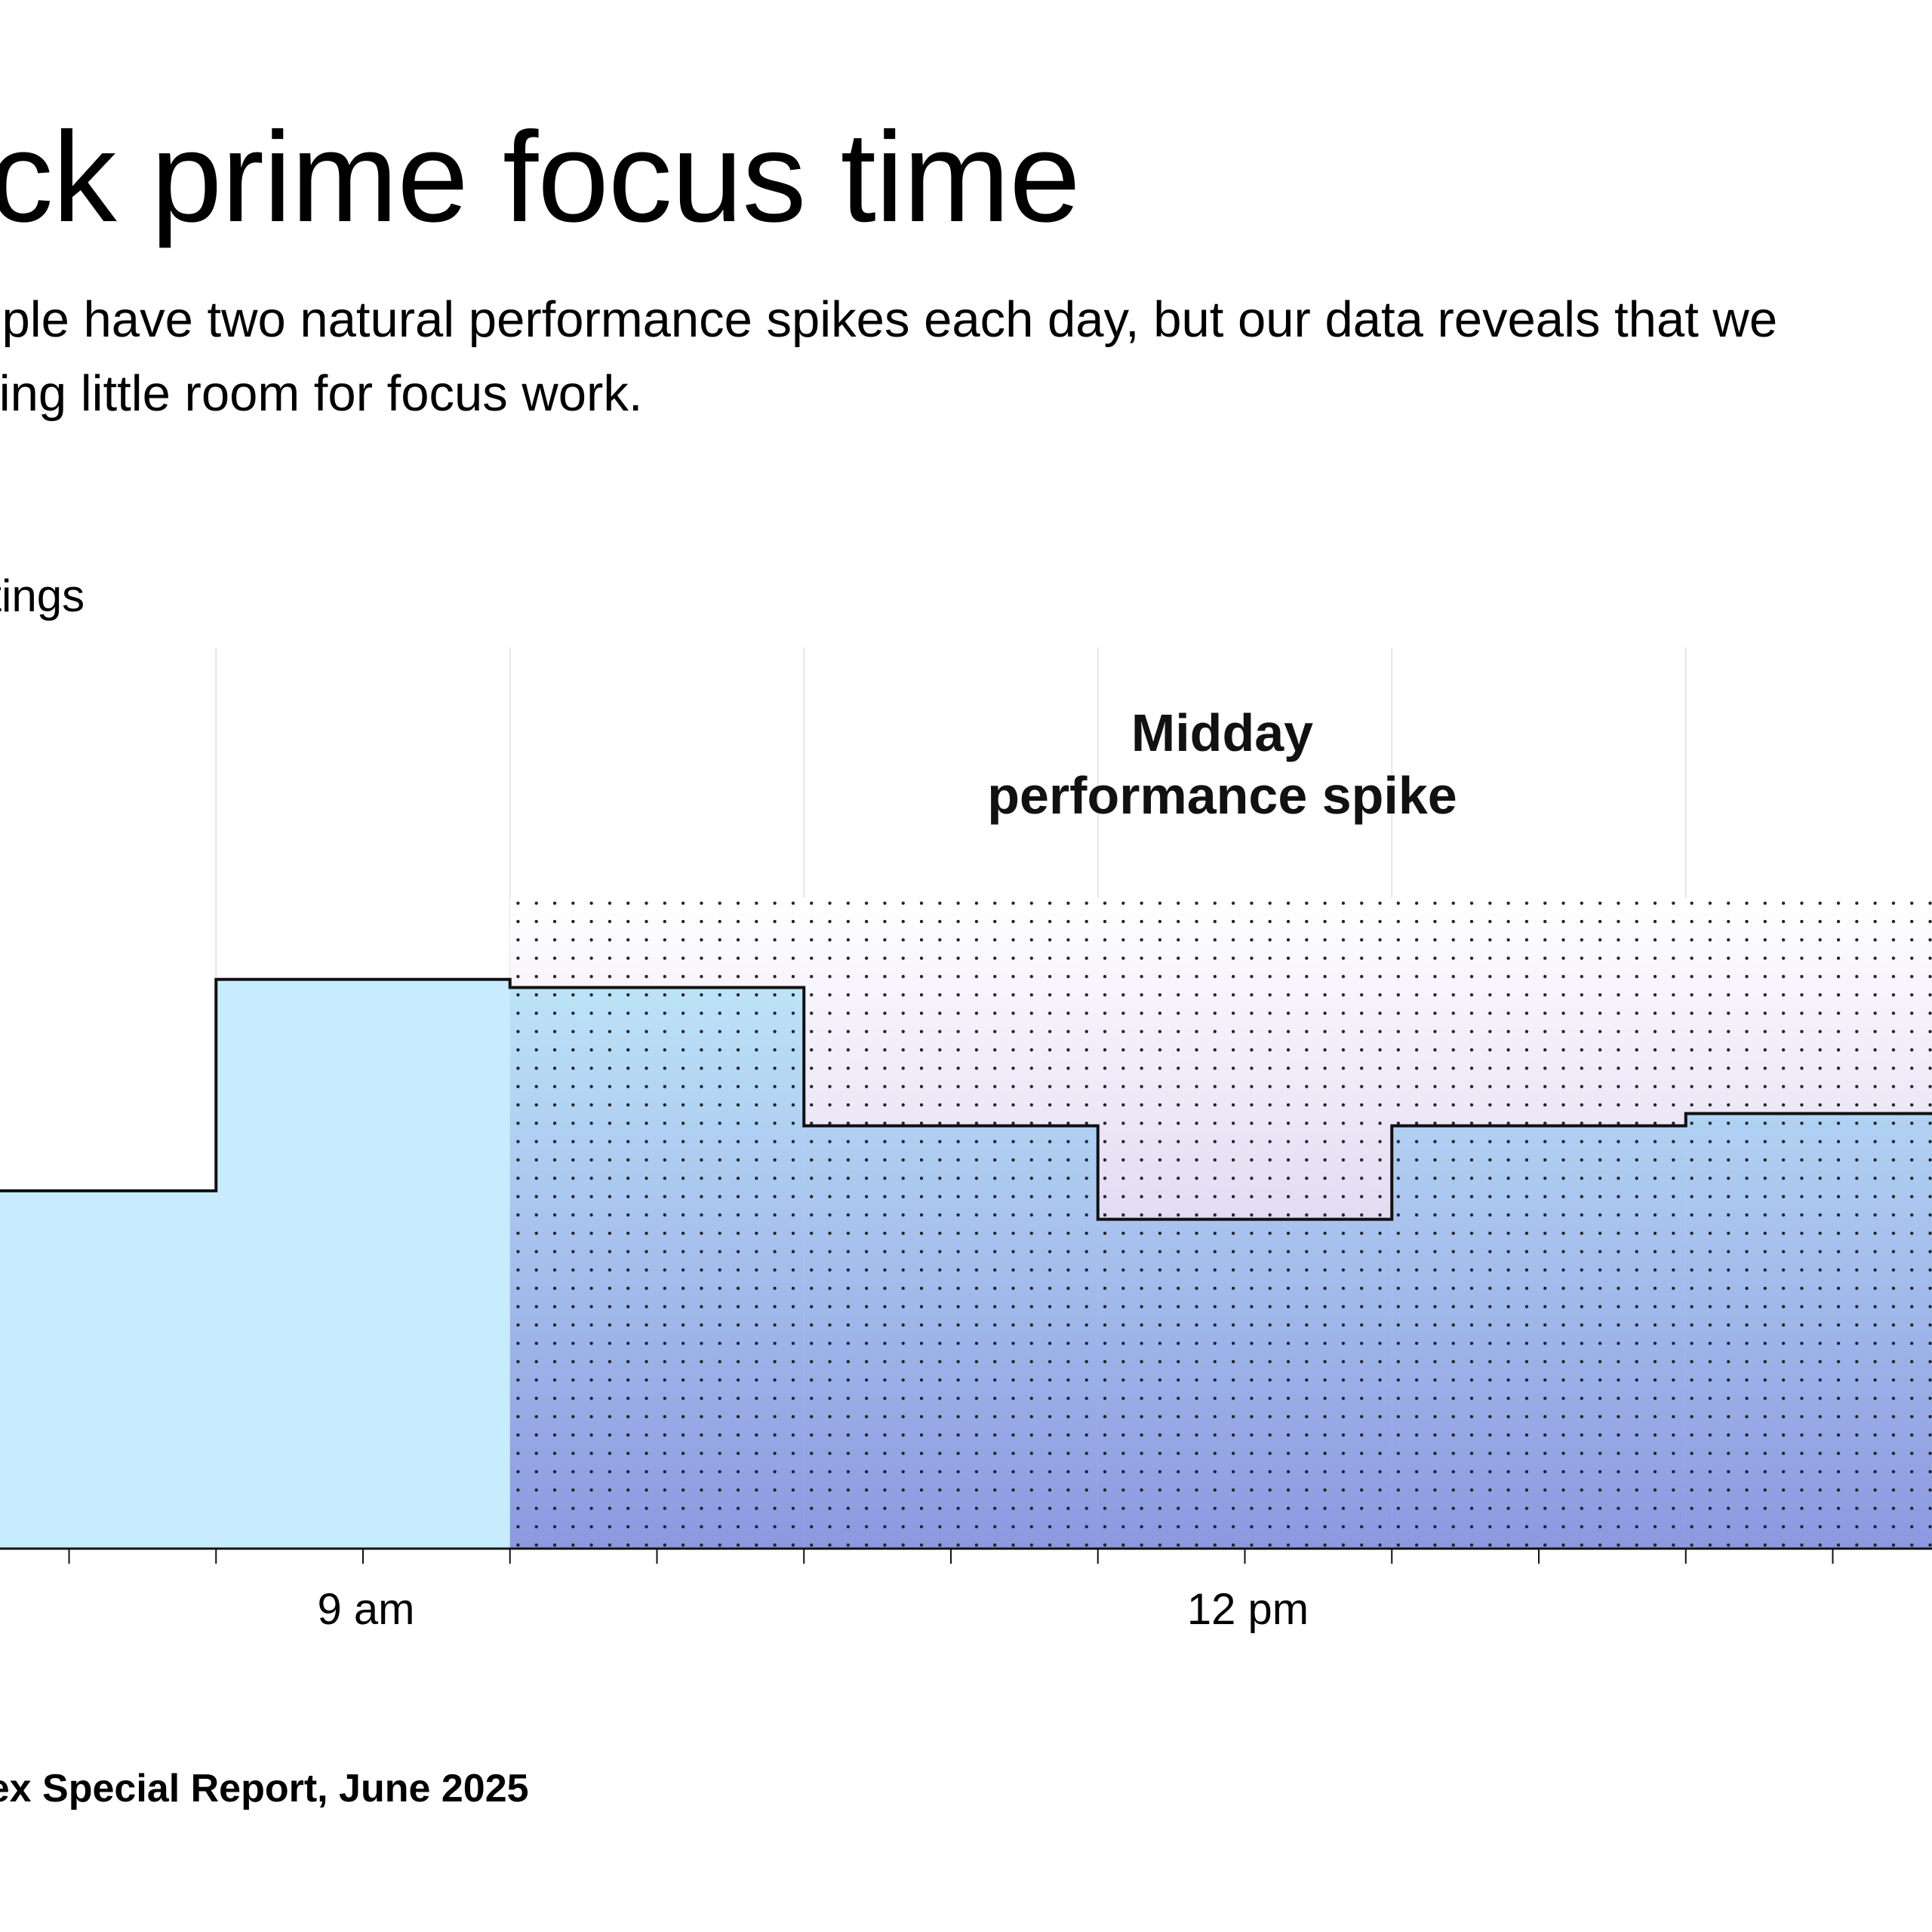 The width and height of the screenshot is (1932, 1932). I want to click on x-tick-label: 12 pm, so click(1248, 1609).